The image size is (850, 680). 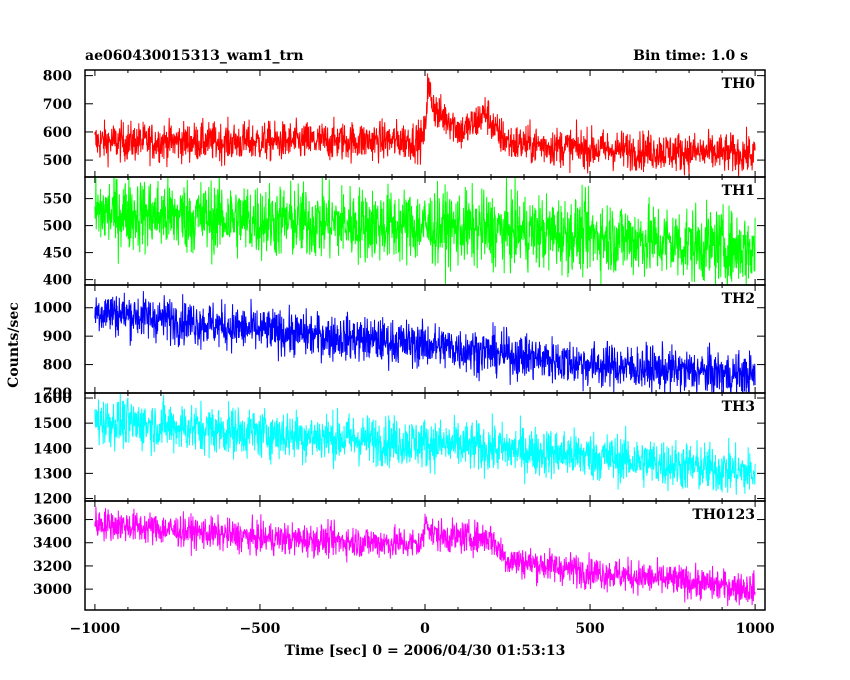 I want to click on x-tick-label: 1000, so click(x=755, y=629).